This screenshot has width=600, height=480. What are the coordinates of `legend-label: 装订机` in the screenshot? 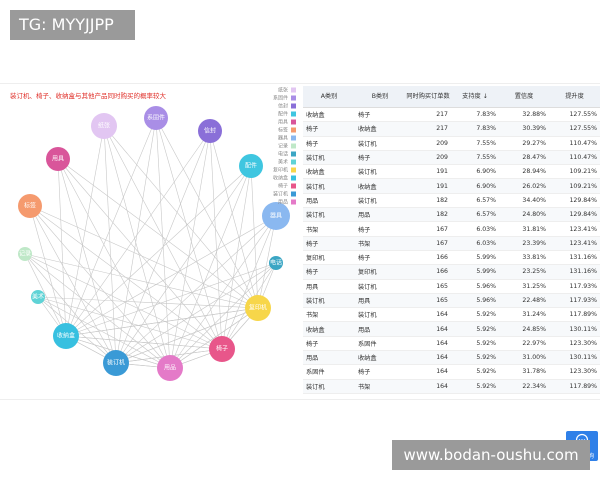 It's located at (280, 194).